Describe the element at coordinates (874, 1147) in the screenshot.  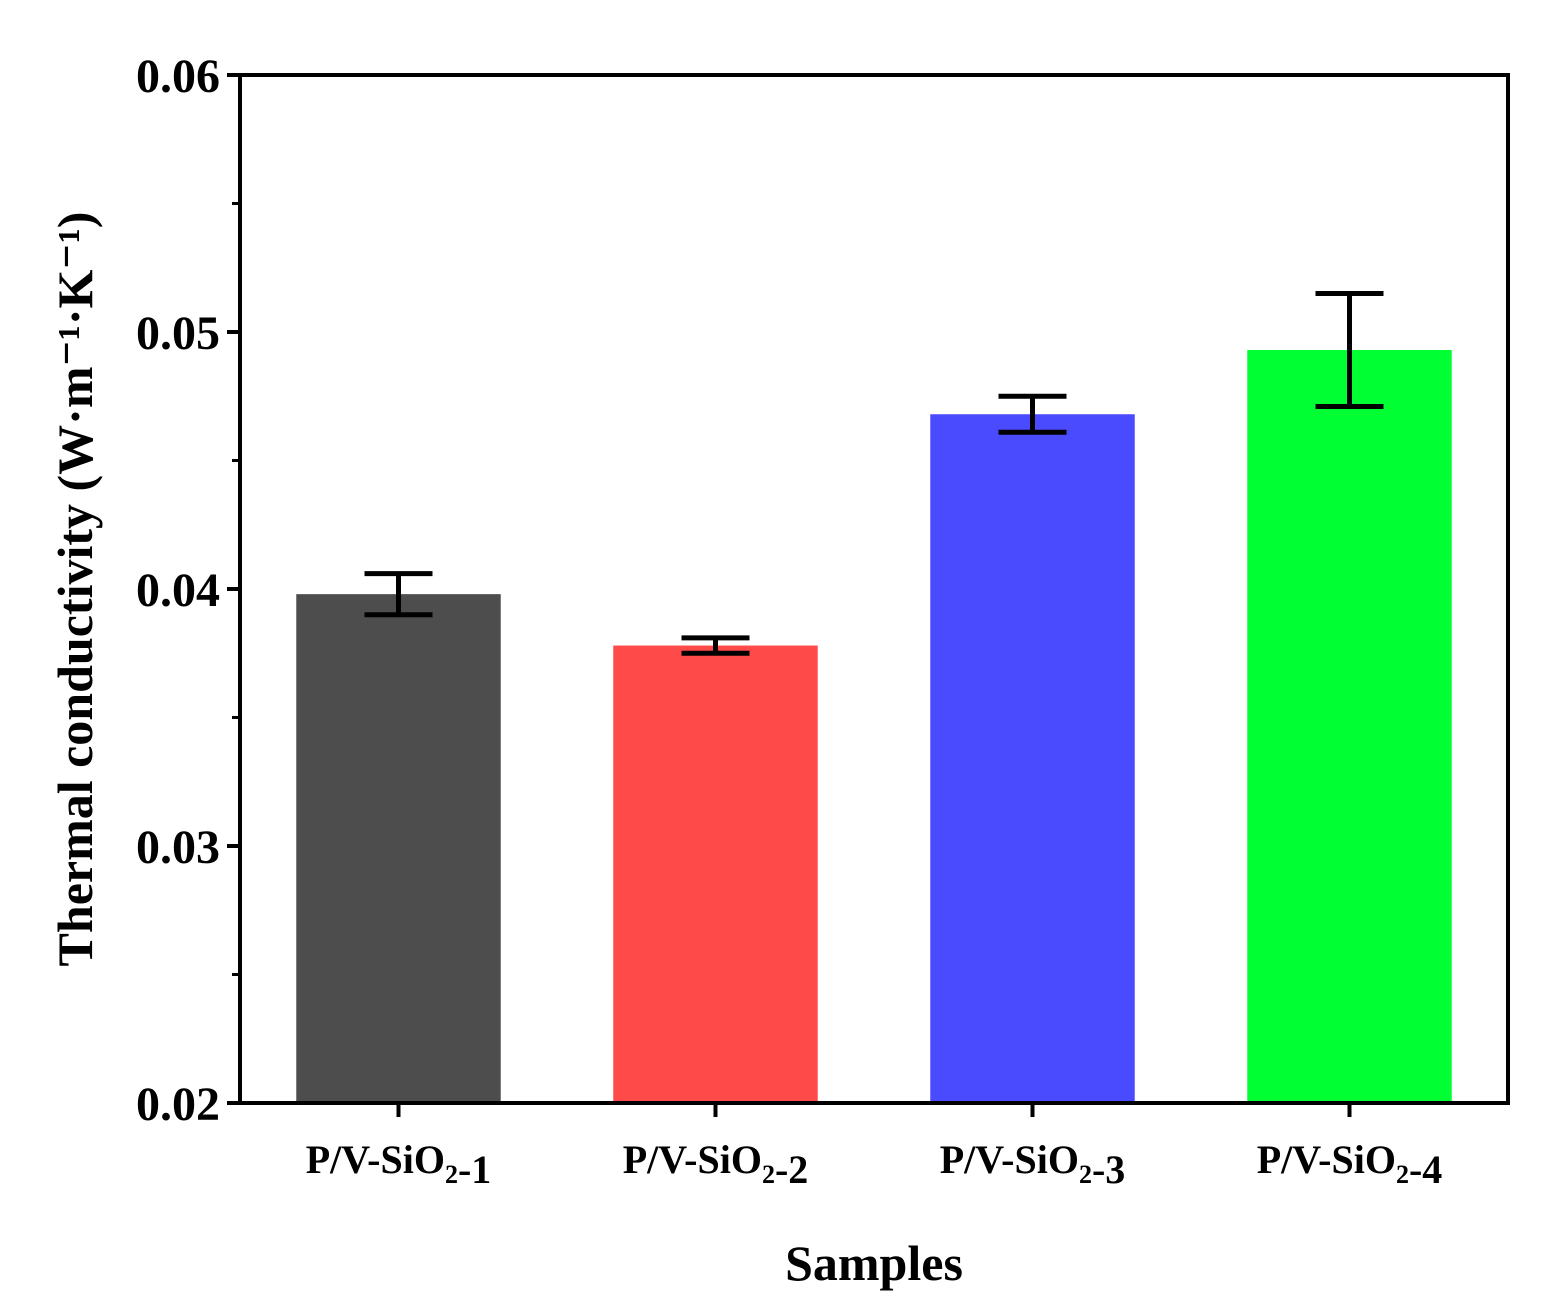
I see `x-axis: P/V-SiO2-1 P/V-SiO2-2 P/V-SiO2-3 P/V-SiO2-4` at that location.